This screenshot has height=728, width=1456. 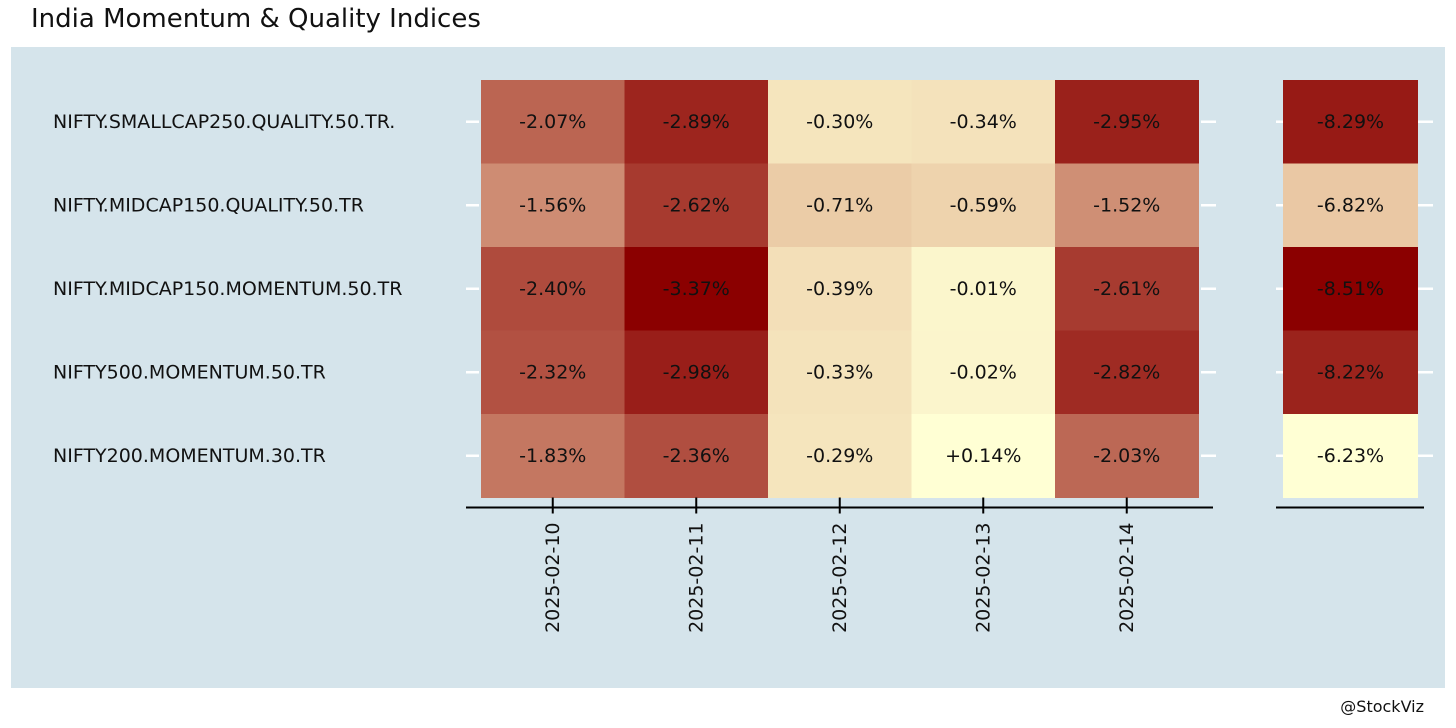 What do you see at coordinates (840, 578) in the screenshot?
I see `x-tick-label: 2025-02-12` at bounding box center [840, 578].